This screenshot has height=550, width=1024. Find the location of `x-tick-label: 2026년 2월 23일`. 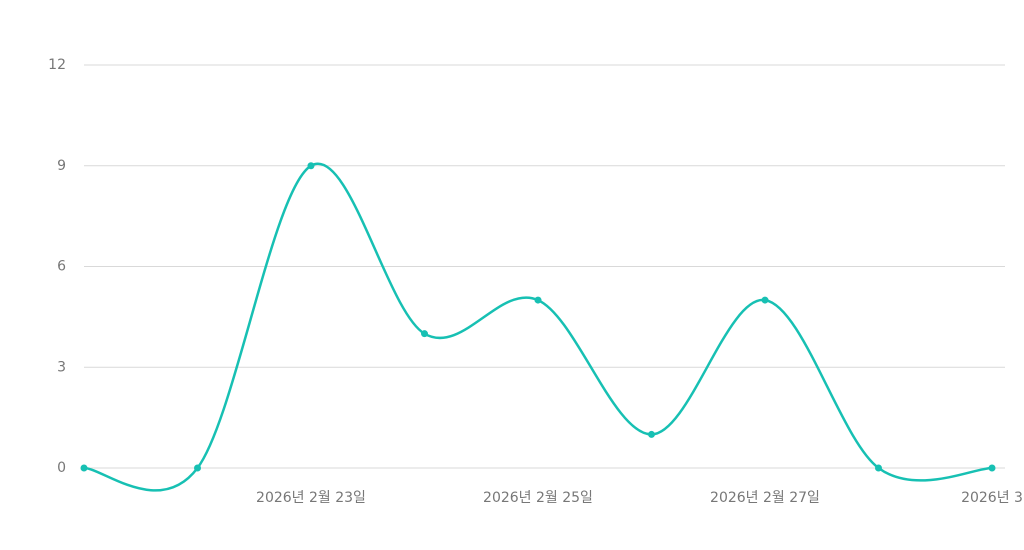

x-tick-label: 2026년 2월 23일 is located at coordinates (311, 498).